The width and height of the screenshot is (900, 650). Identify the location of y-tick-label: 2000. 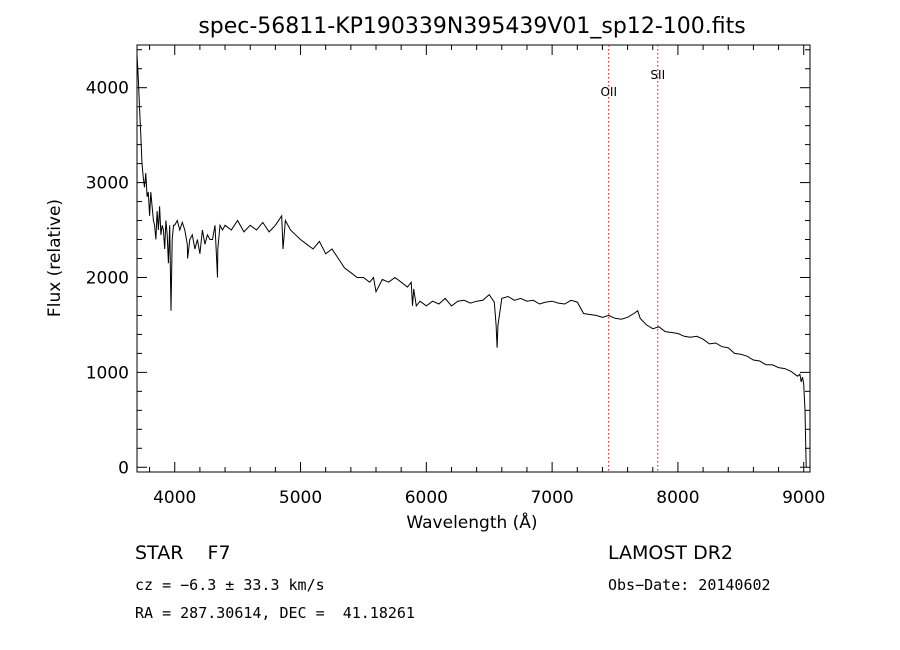
(107, 278).